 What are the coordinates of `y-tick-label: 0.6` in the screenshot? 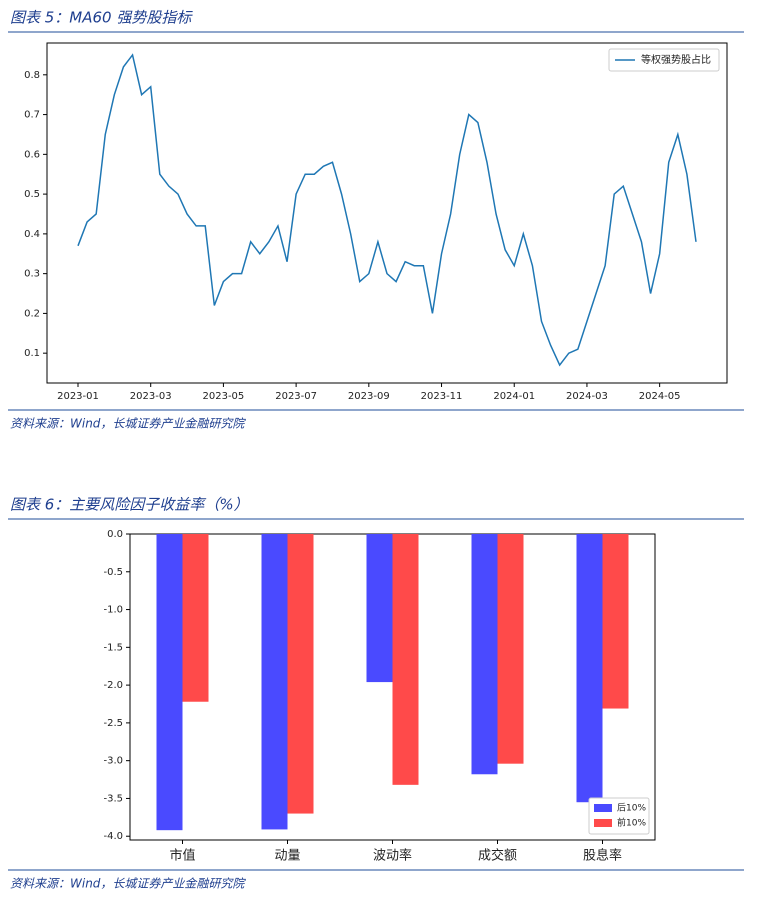 It's located at (32, 154).